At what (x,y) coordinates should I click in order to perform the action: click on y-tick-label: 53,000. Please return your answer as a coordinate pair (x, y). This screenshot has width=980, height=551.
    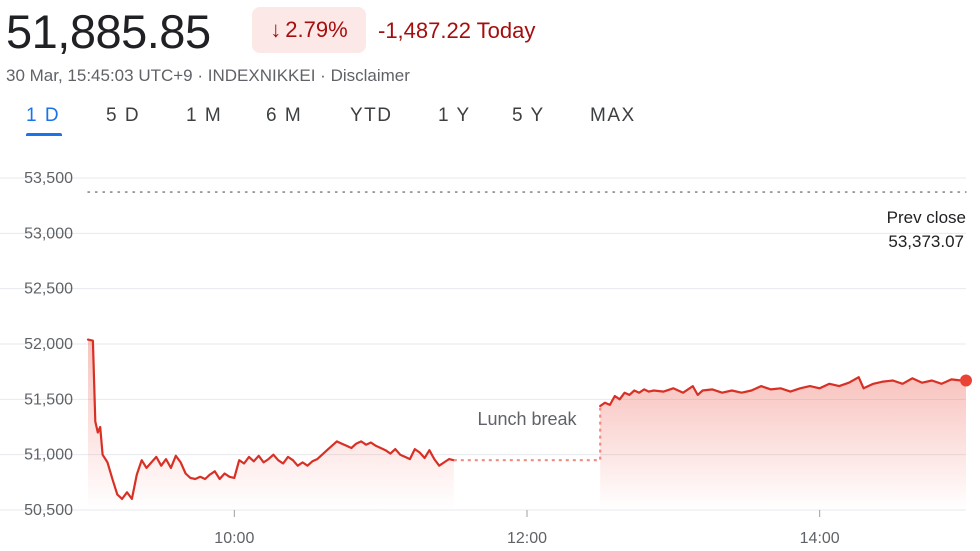
    Looking at the image, I should click on (48, 233).